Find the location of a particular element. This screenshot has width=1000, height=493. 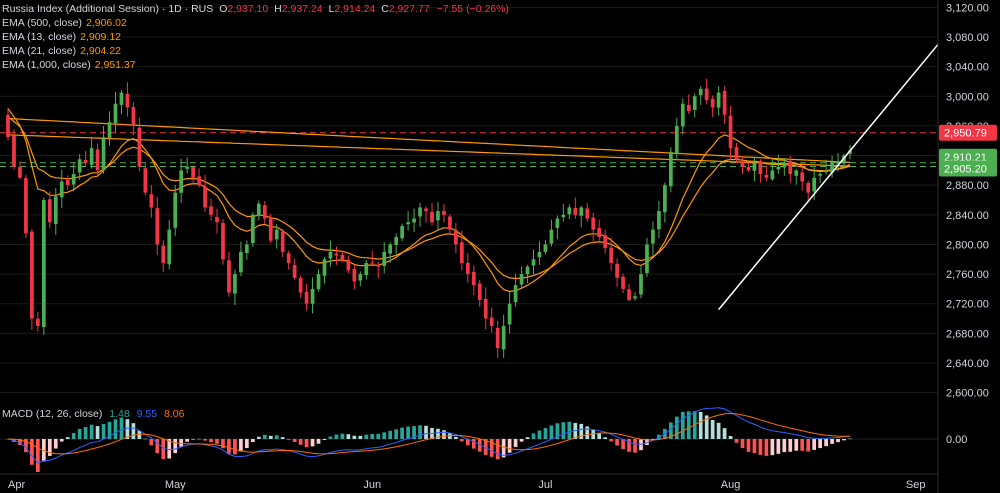

price-tag is located at coordinates (968, 132).